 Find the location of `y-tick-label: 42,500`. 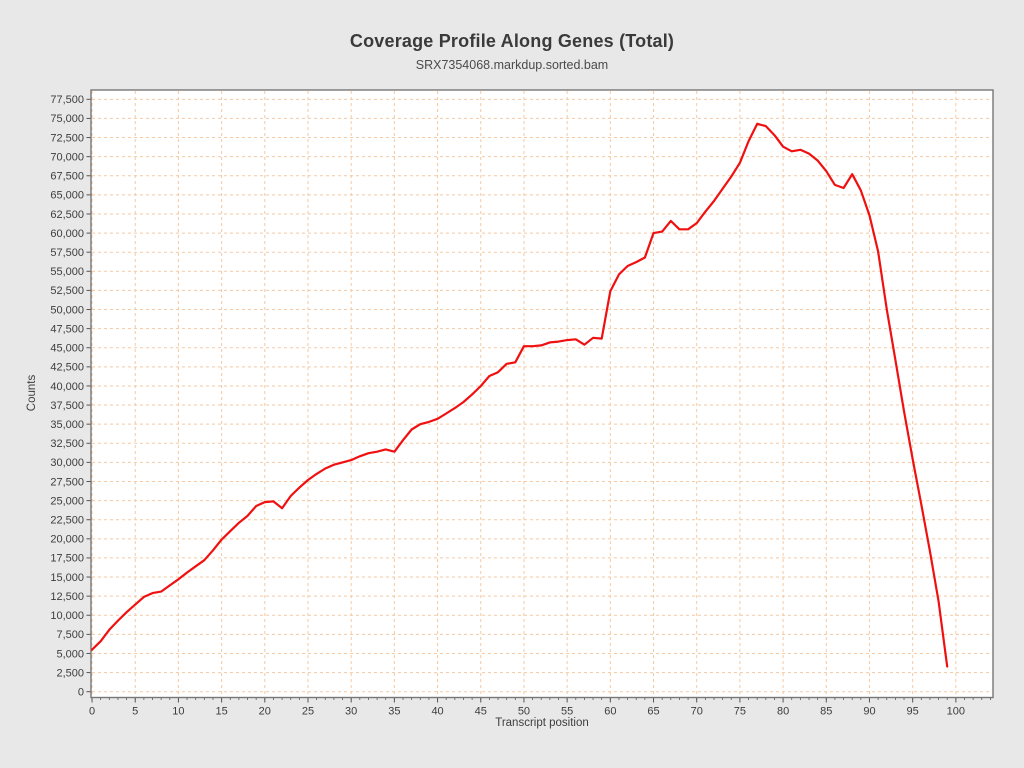

y-tick-label: 42,500 is located at coordinates (67, 368).